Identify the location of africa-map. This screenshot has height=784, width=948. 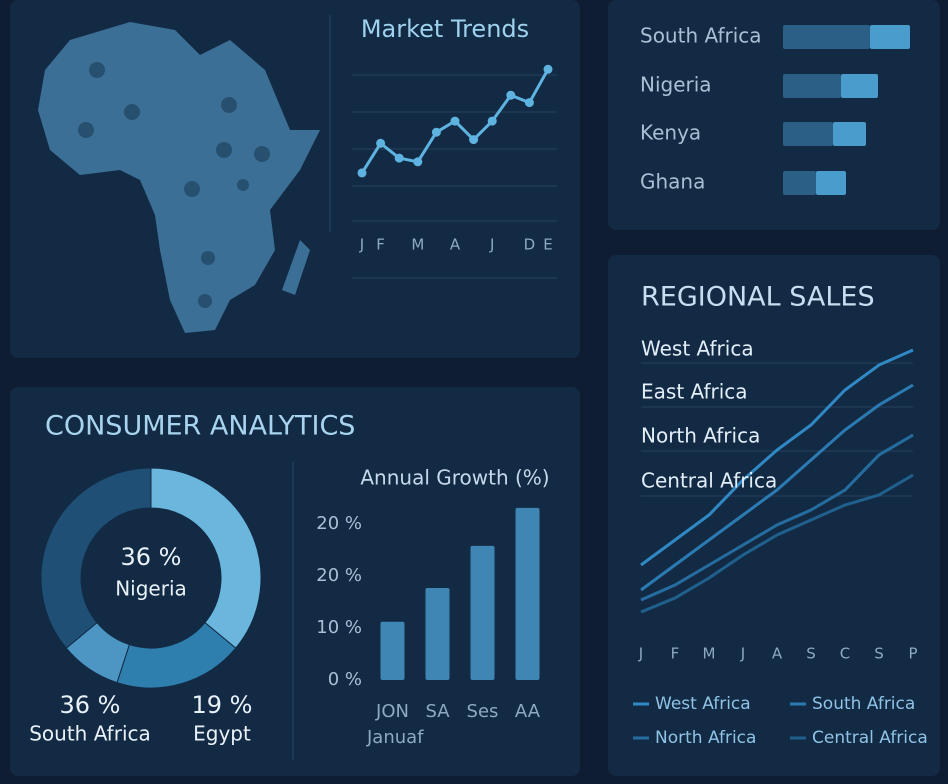
(179, 177).